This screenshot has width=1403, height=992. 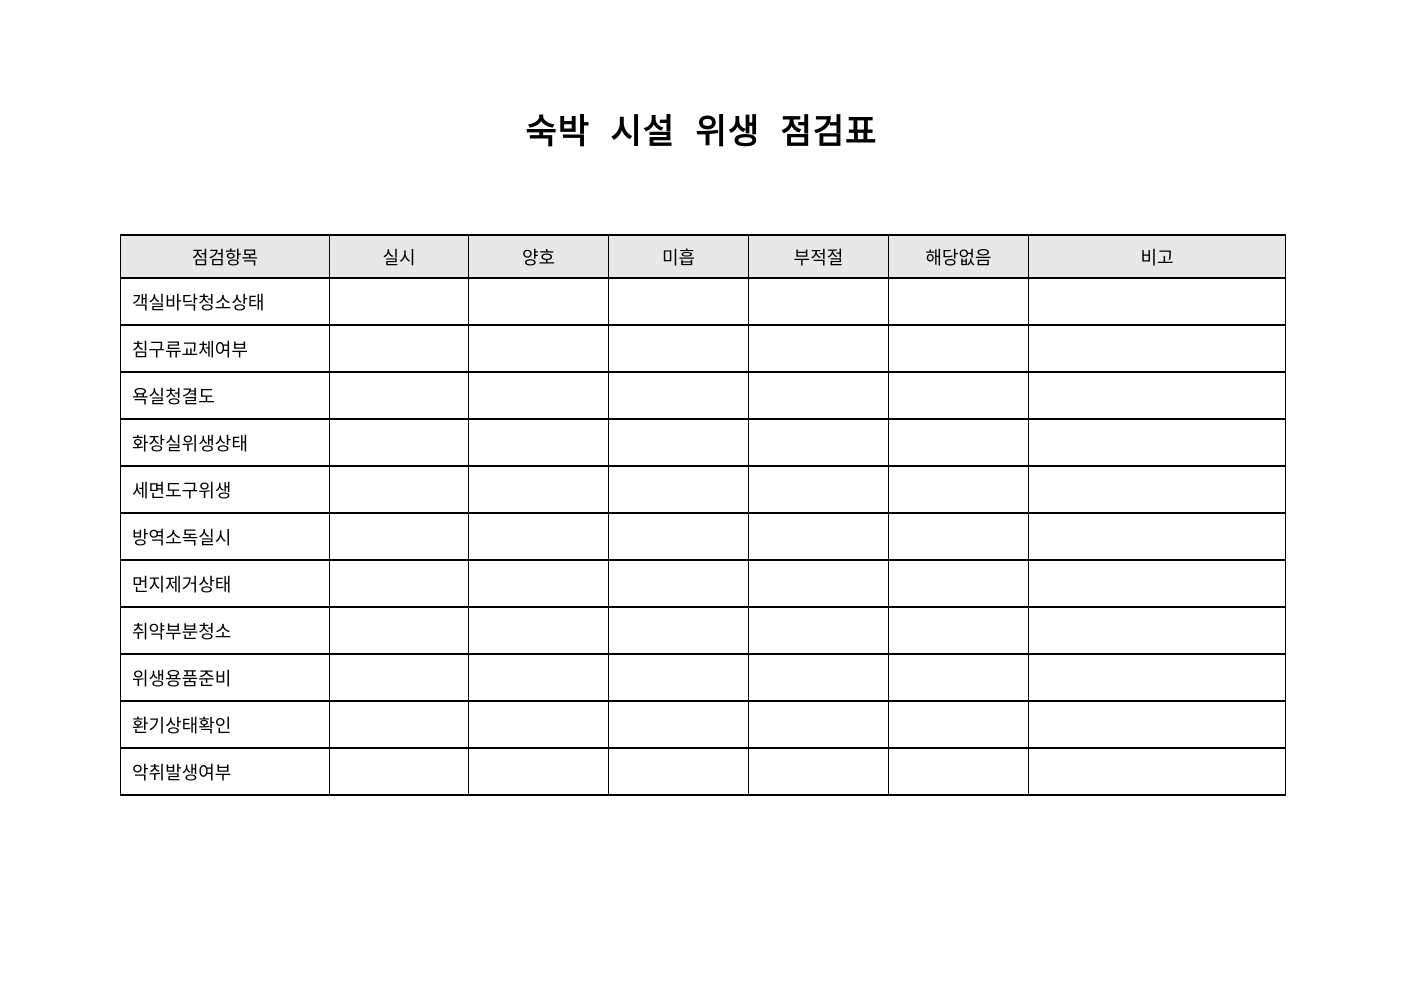 I want to click on table-row: 화장실위생상태, so click(x=703, y=442).